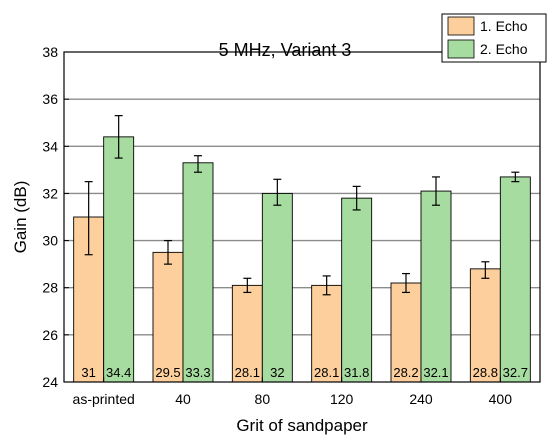 This screenshot has width=550, height=444. What do you see at coordinates (356, 372) in the screenshot?
I see `data-label: 31.8` at bounding box center [356, 372].